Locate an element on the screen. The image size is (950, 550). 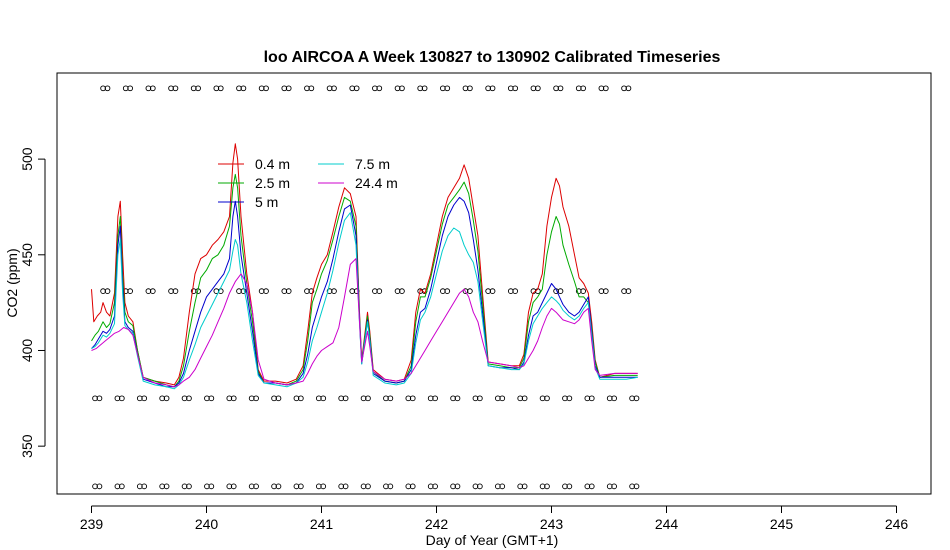
x-tick-label: 243 is located at coordinates (552, 524).